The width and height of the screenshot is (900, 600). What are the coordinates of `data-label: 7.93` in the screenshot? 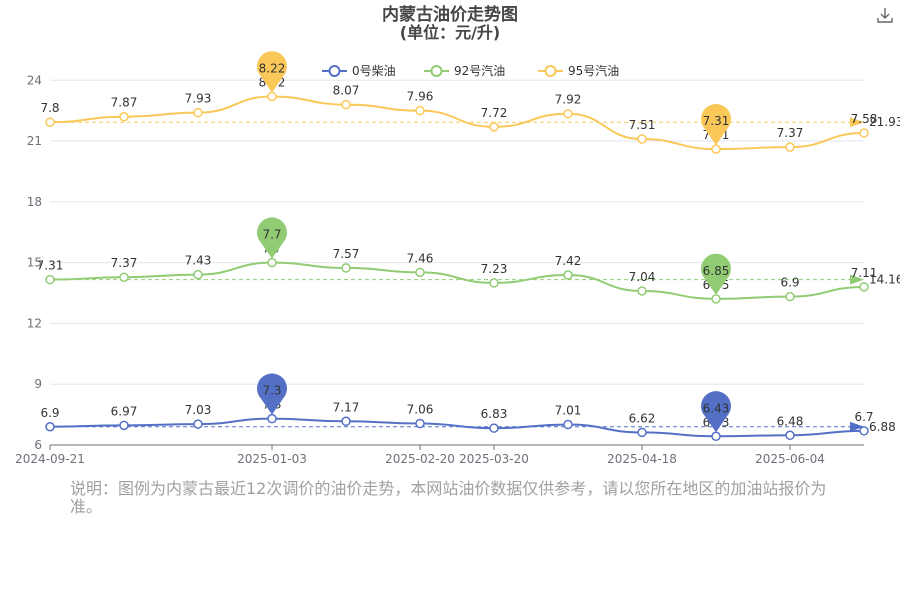 It's located at (198, 99).